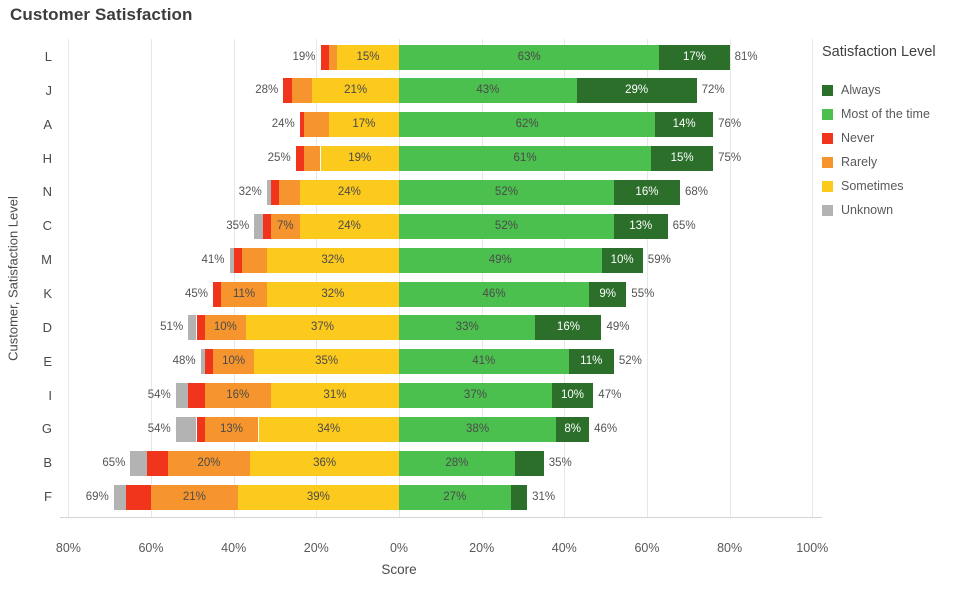  What do you see at coordinates (591, 362) in the screenshot?
I see `bar-segment-always: 11%` at bounding box center [591, 362].